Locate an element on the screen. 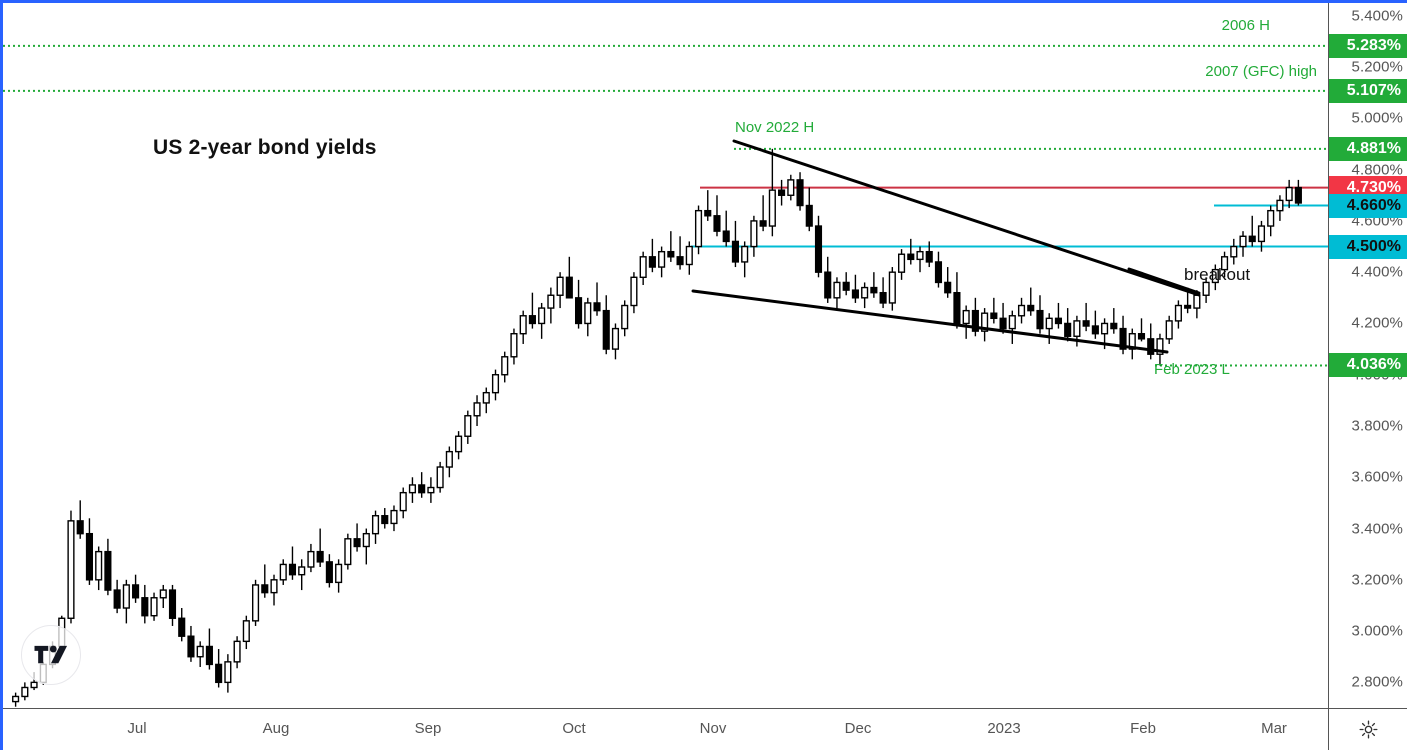 Image resolution: width=1407 pixels, height=750 pixels. price-label-green: 5.283% is located at coordinates (1368, 45).